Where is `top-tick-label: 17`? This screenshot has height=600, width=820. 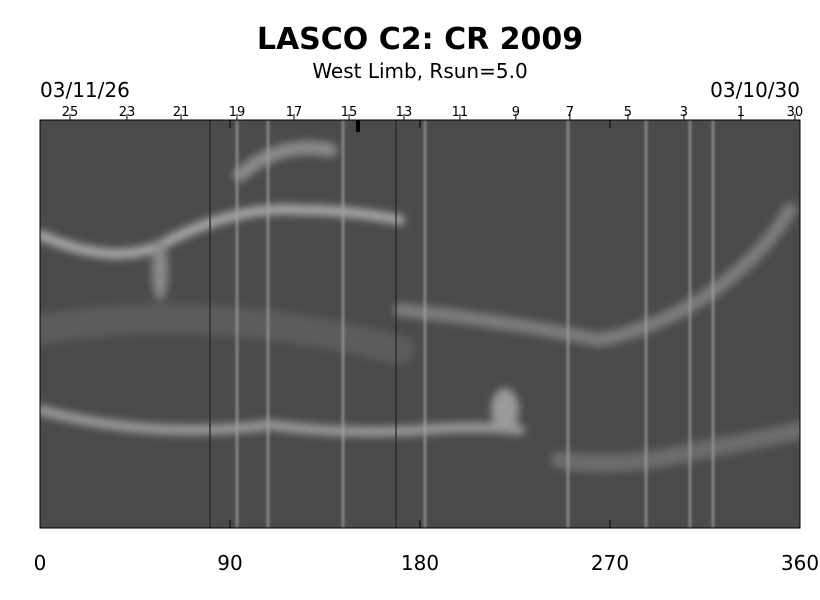 top-tick-label: 17 is located at coordinates (294, 112).